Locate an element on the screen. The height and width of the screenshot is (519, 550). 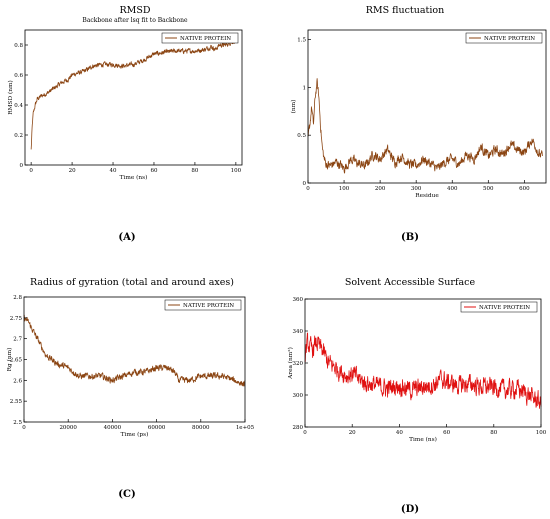
y-axis-label: (nm) is located at coordinates (293, 107).